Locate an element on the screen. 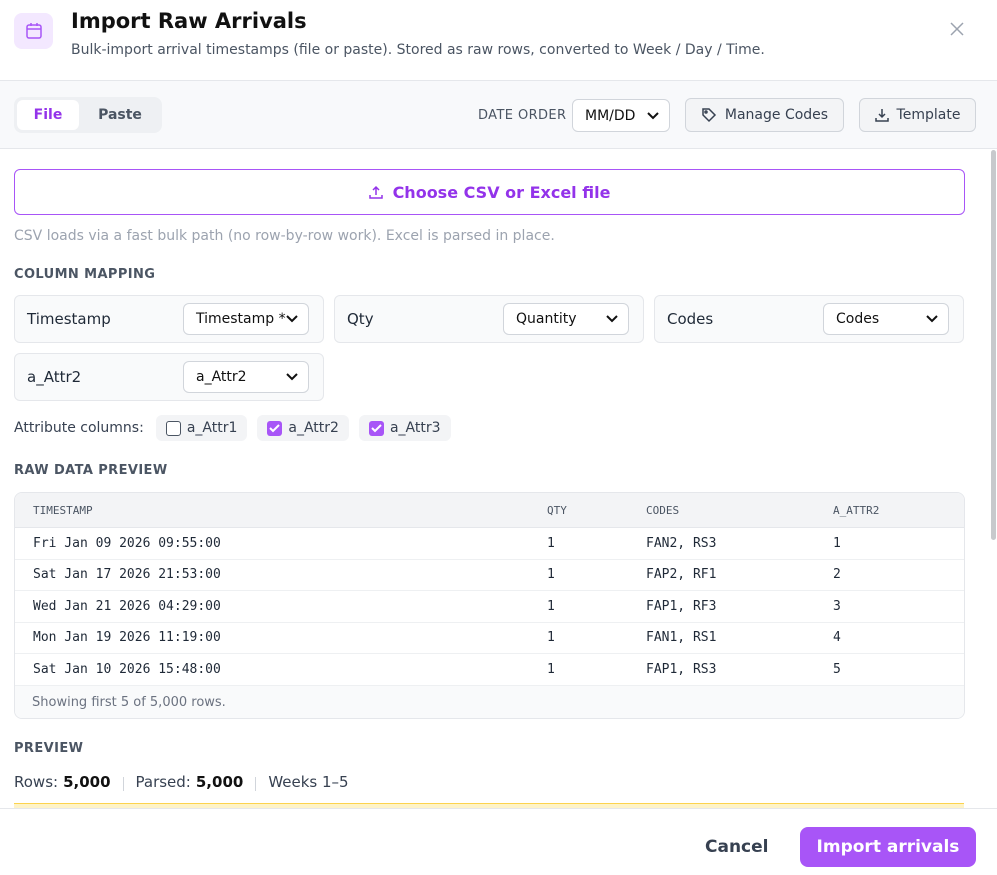 This screenshot has width=997, height=875. table-cell: 2 is located at coordinates (837, 575).